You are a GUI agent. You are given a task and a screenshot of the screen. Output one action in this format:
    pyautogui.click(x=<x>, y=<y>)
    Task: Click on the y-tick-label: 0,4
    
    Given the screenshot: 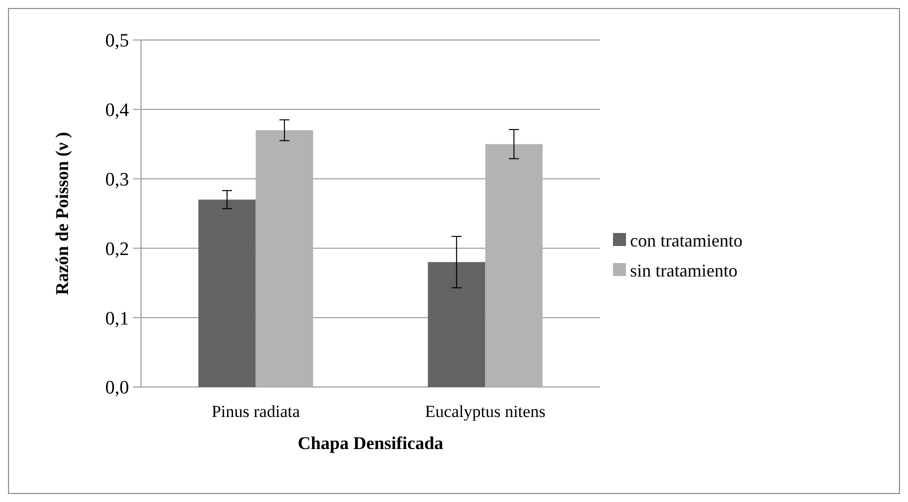 What is the action you would take?
    pyautogui.click(x=117, y=111)
    